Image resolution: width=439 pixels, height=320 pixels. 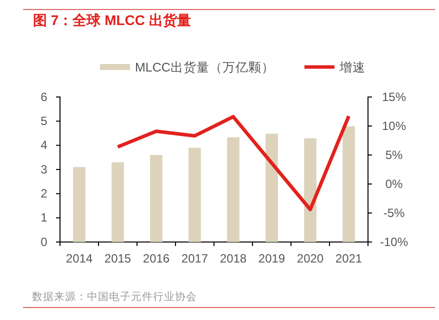 What do you see at coordinates (114, 296) in the screenshot?
I see `source-note: 数据来源：中国电子元件行业协会` at bounding box center [114, 296].